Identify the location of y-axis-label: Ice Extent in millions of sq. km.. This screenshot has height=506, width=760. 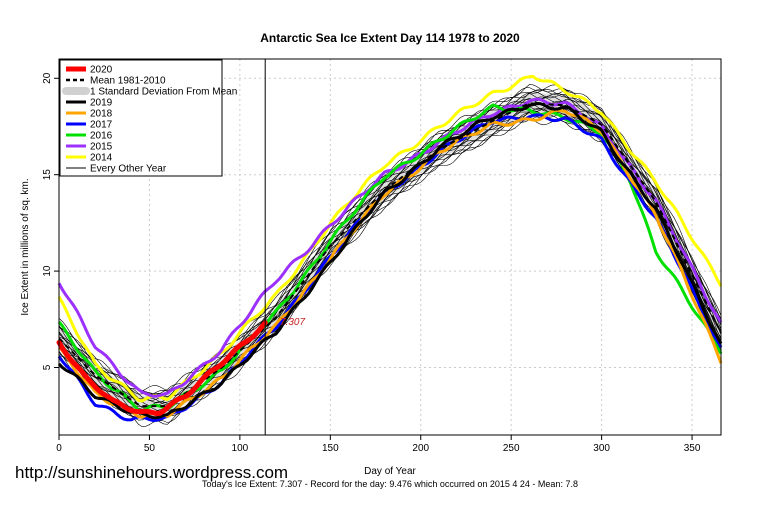
(25, 246).